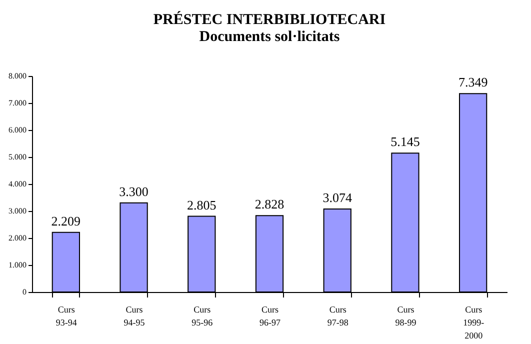 This screenshot has height=344, width=531. Describe the element at coordinates (17, 238) in the screenshot. I see `y-tick-label: 2.000` at that location.